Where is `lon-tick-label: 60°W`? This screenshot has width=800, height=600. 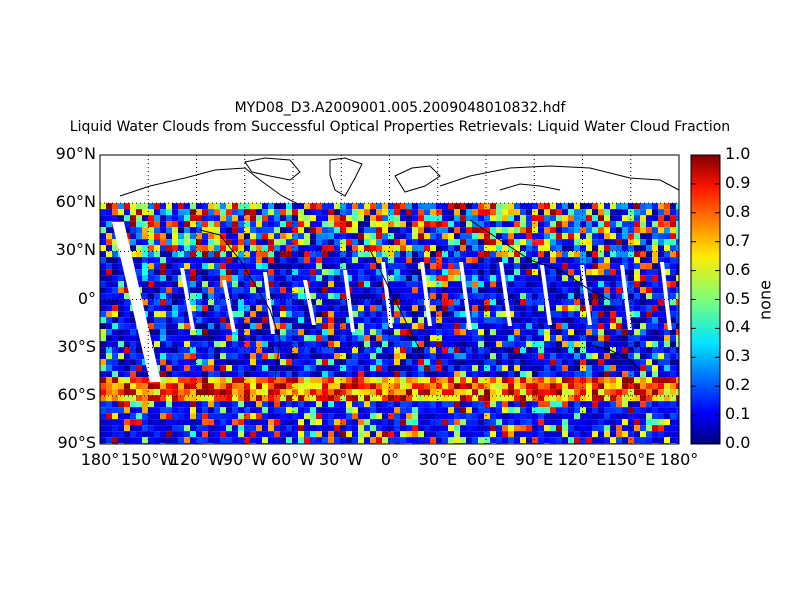
lon-tick-label: 60°W is located at coordinates (293, 459).